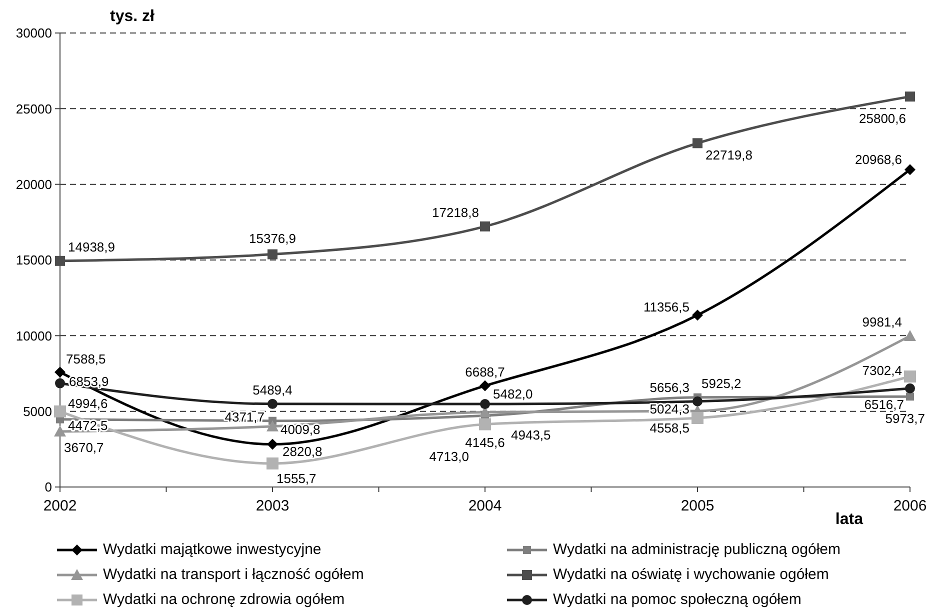 The image size is (931, 611). What do you see at coordinates (300, 429) in the screenshot?
I see `data-label: 4009,8` at bounding box center [300, 429].